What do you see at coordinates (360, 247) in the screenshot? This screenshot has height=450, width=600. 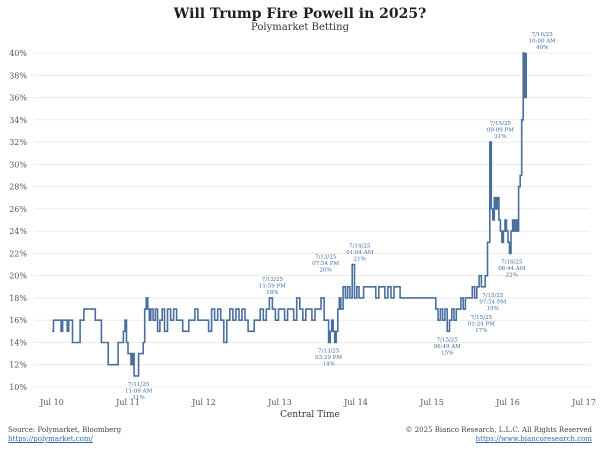 I see `annotation-text: 7/14/25` at bounding box center [360, 247].